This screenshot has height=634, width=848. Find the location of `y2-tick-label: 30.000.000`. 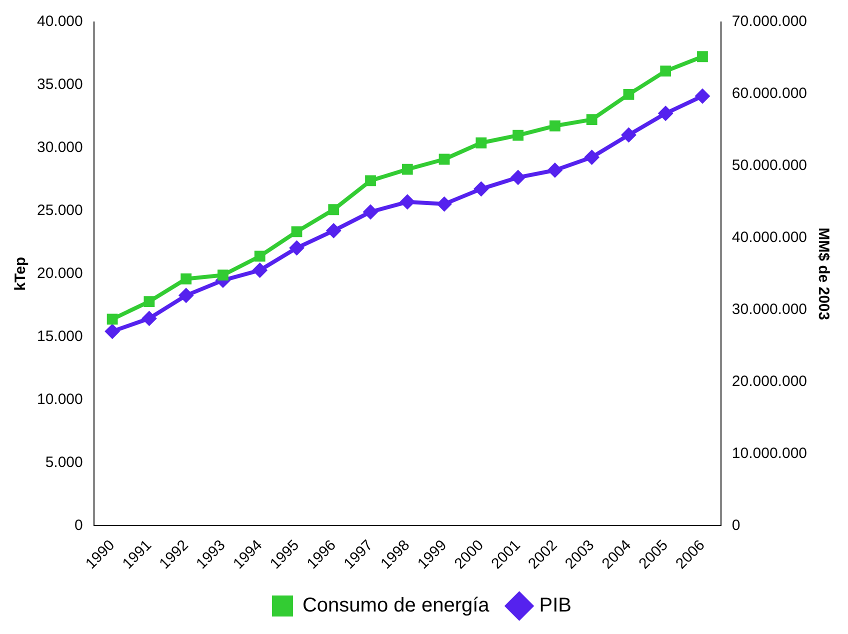

y2-tick-label: 30.000.000 is located at coordinates (770, 309).